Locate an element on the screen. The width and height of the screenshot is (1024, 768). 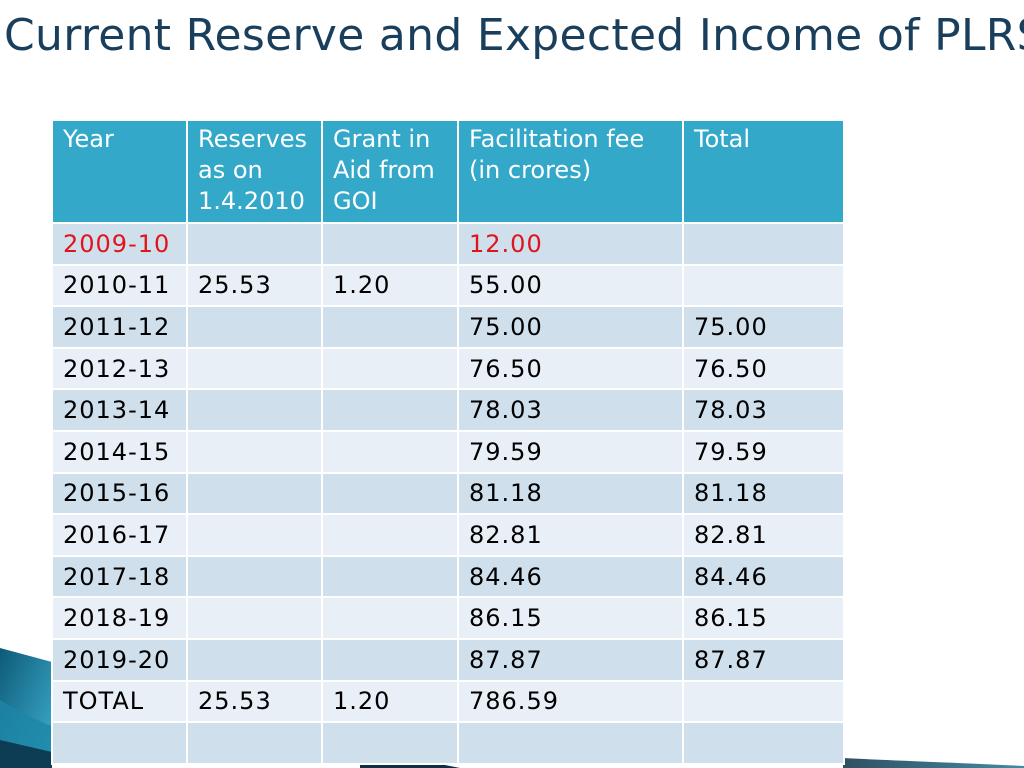
table-row: 2011-12 75.00 75.00 is located at coordinates (448, 327).